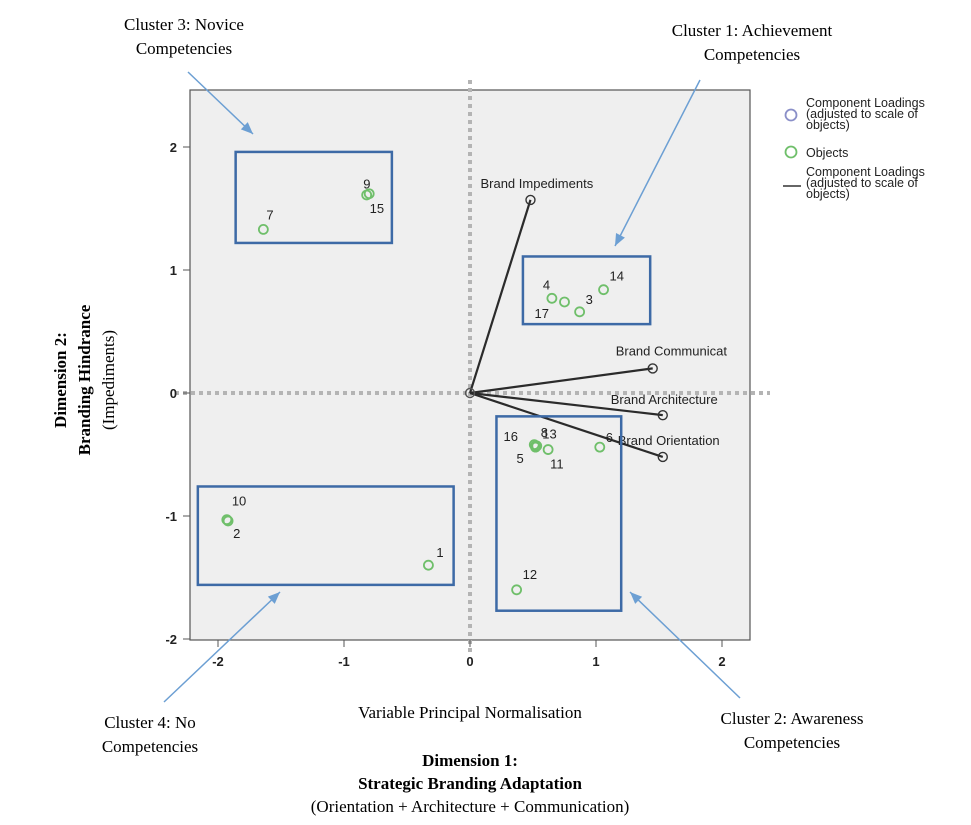 The image size is (971, 825). Describe the element at coordinates (594, 427) in the screenshot. I see `loading-vector: Brand Orientation` at that location.